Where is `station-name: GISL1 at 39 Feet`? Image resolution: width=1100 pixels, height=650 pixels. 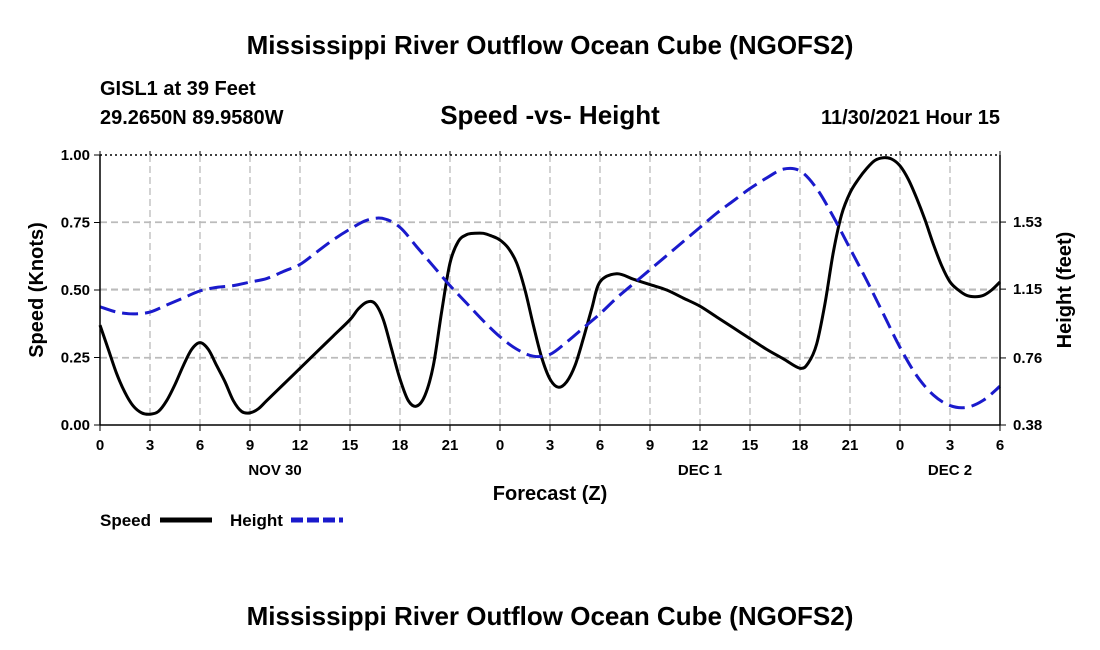
station-name: GISL1 at 39 Feet is located at coordinates (178, 89).